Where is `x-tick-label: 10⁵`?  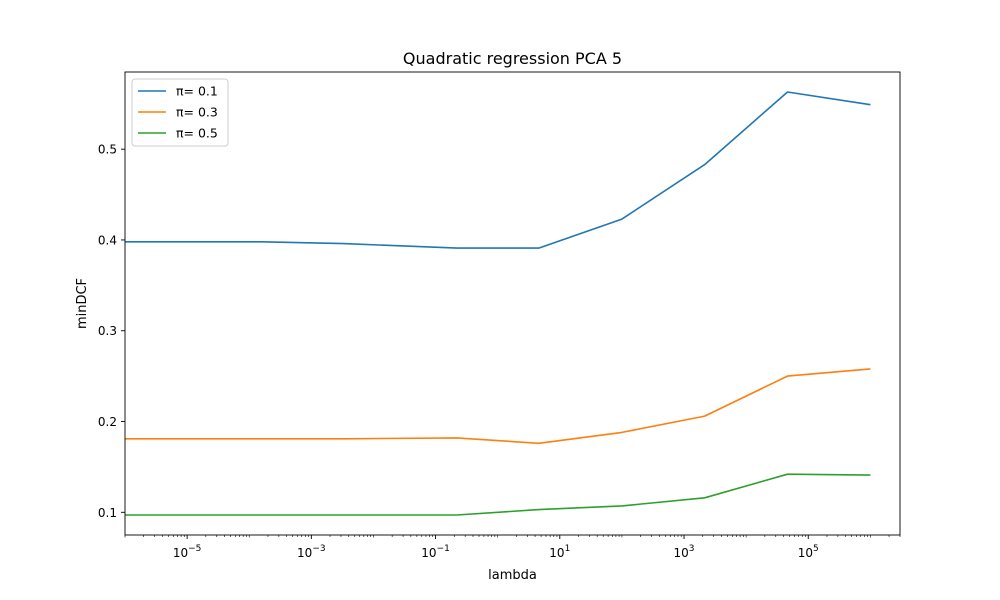
x-tick-label: 10⁵ is located at coordinates (808, 552).